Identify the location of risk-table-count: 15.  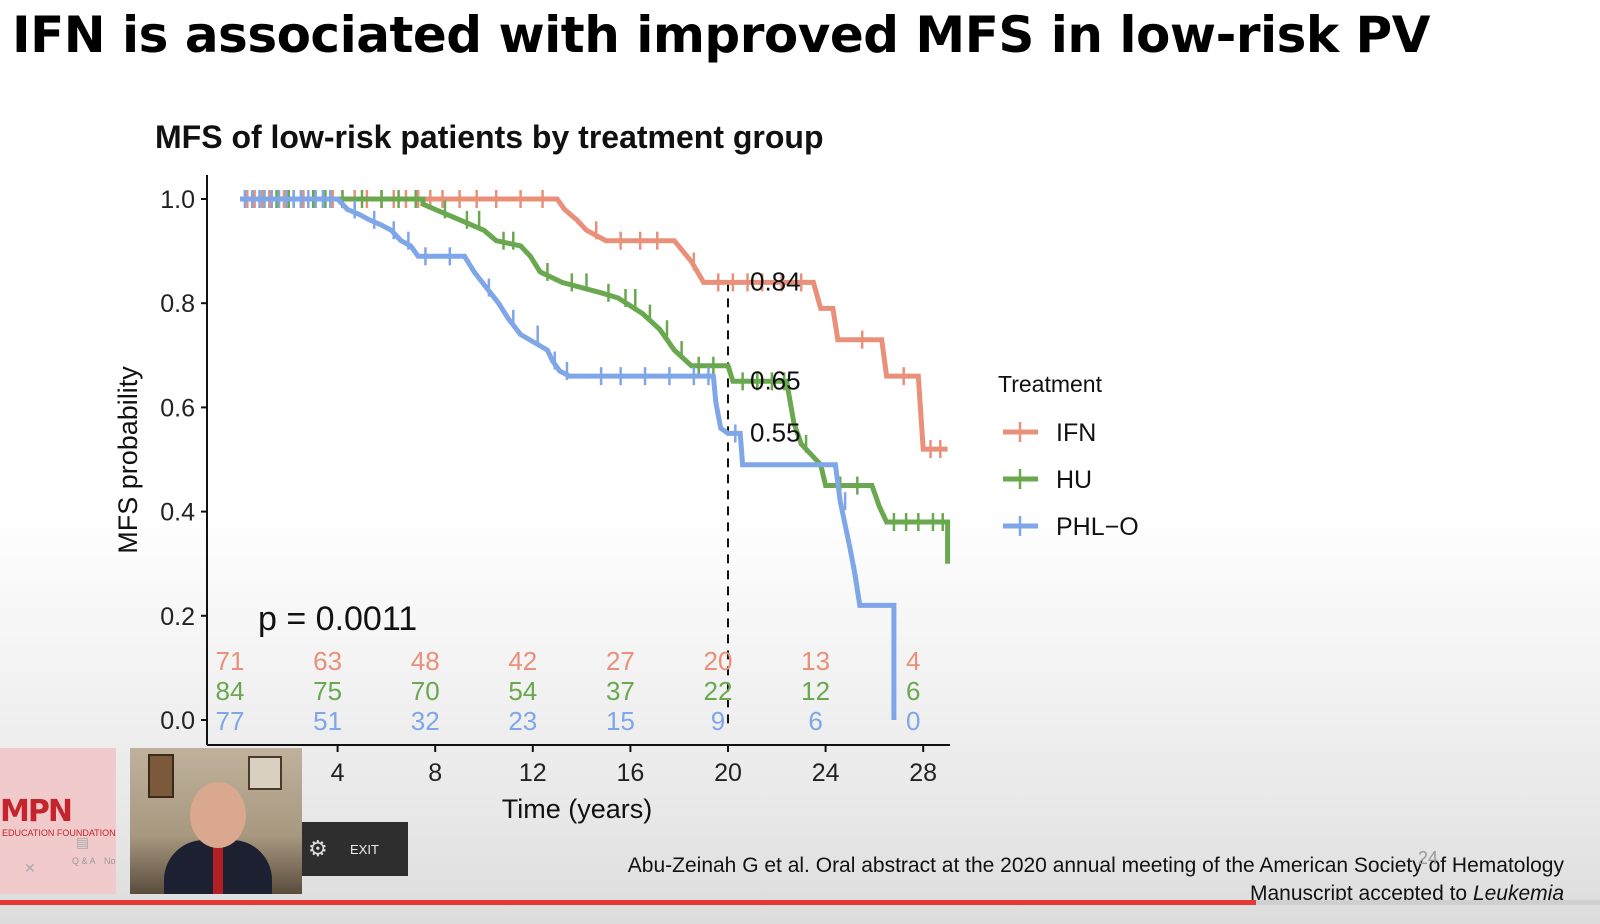
(620, 721).